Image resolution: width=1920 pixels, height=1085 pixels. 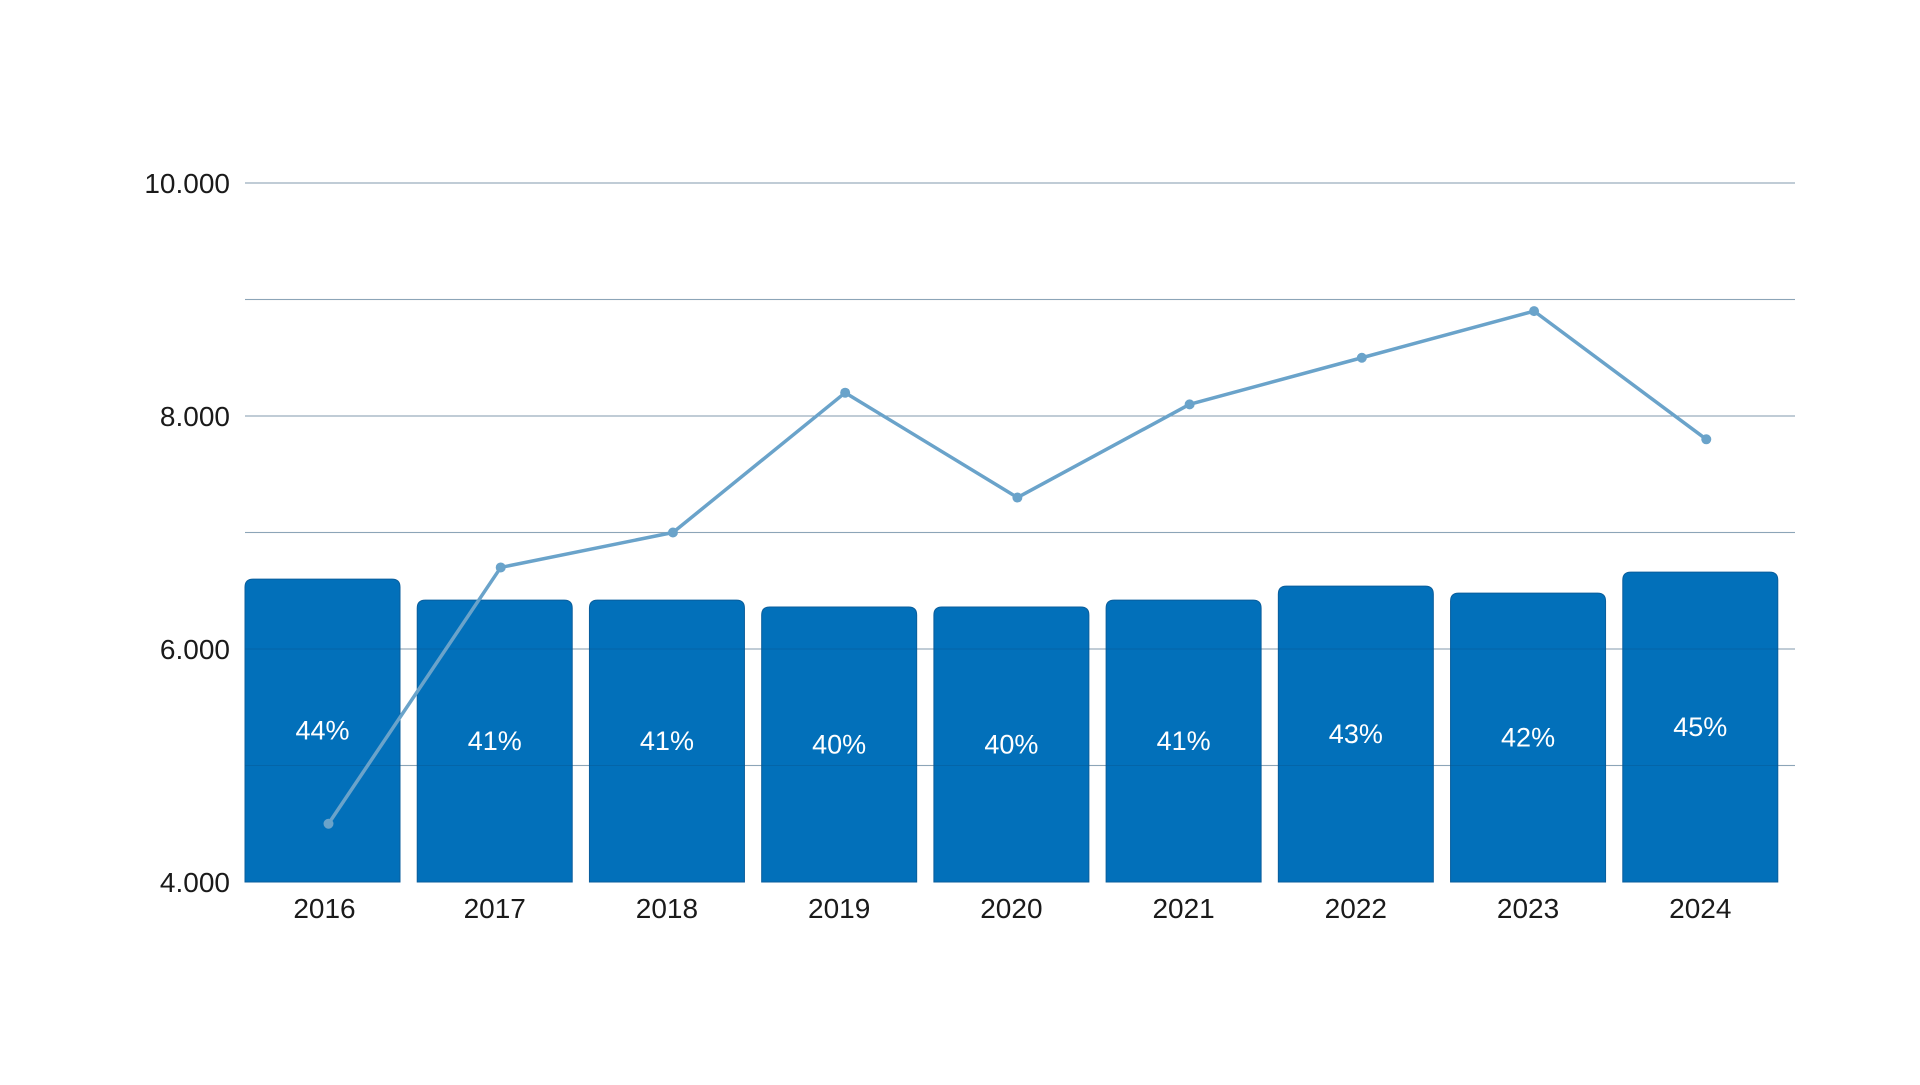 I want to click on bar-2020, so click(x=1011, y=744).